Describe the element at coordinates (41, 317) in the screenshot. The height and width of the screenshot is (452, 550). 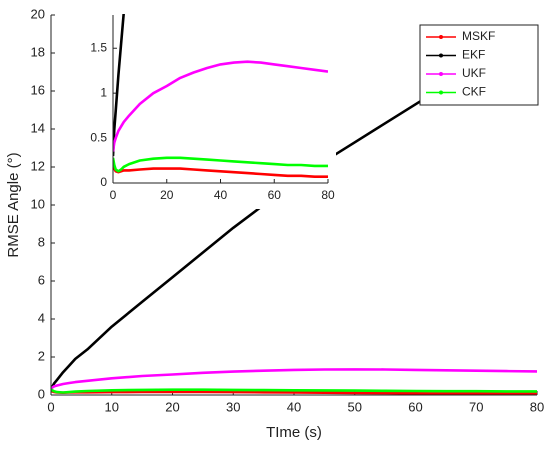
I see `y-tick-label: 4` at that location.